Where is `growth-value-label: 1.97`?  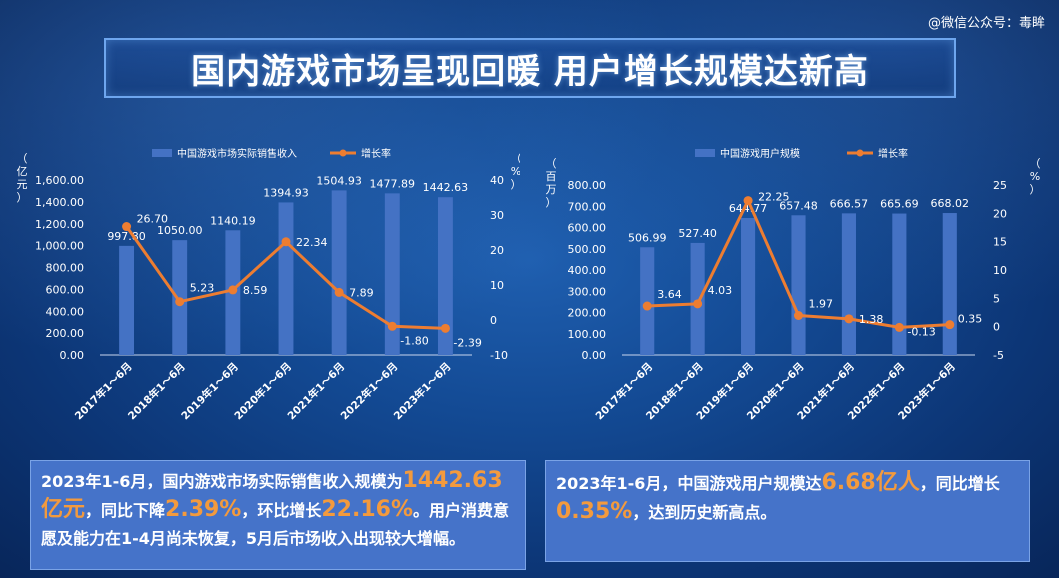 growth-value-label: 1.97 is located at coordinates (821, 304).